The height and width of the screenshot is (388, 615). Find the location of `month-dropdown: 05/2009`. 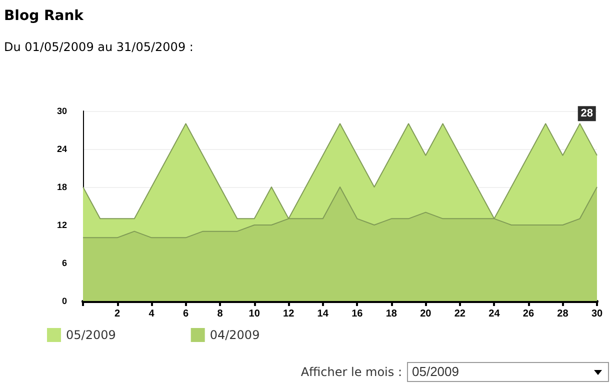

month-dropdown: 05/2009 is located at coordinates (508, 372).